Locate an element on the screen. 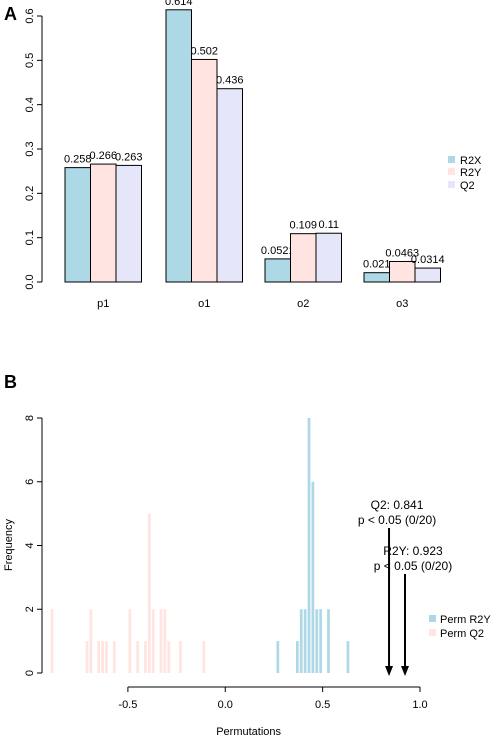 The width and height of the screenshot is (498, 740). y-axis-title: Frequency is located at coordinates (9, 545).